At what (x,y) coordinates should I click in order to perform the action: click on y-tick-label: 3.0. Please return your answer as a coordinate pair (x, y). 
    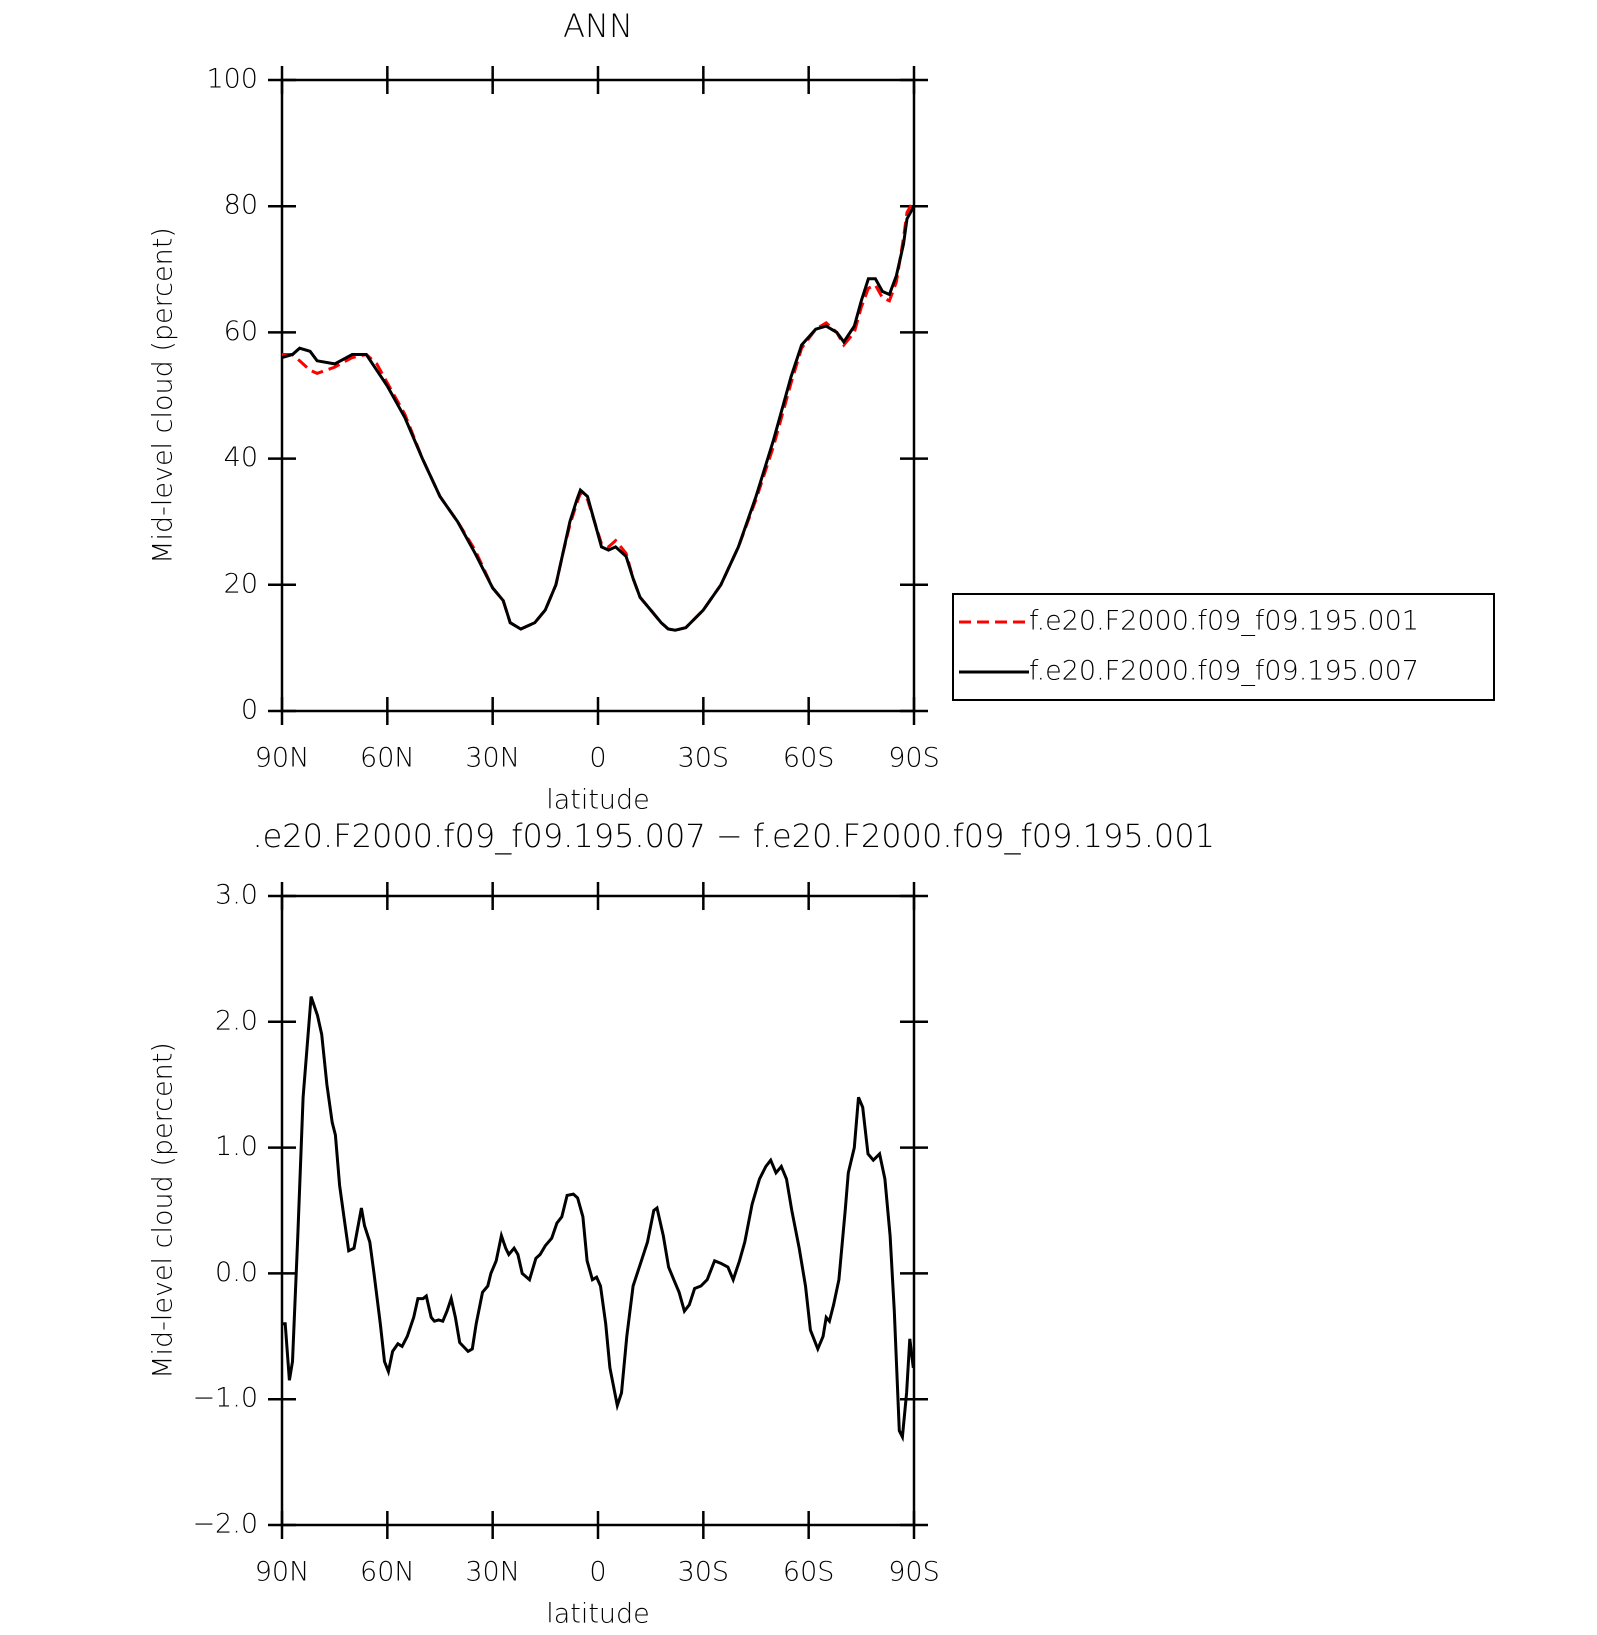
    Looking at the image, I should click on (236, 895).